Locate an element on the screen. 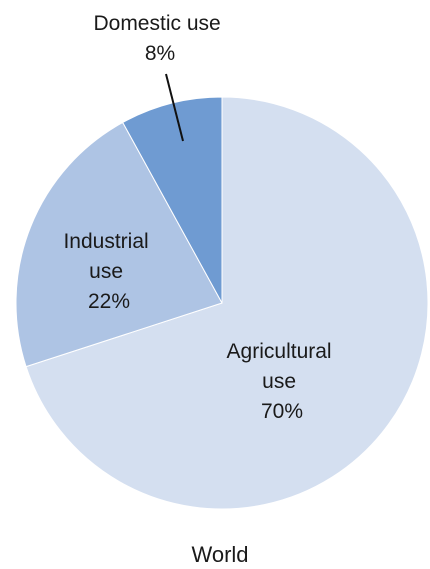  agricultural-label-line1: Agricultural is located at coordinates (279, 351).